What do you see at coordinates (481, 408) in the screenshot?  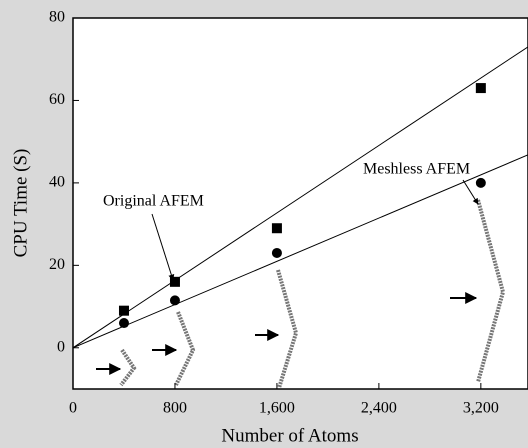 I see `x-tick-label: 3,200` at bounding box center [481, 408].